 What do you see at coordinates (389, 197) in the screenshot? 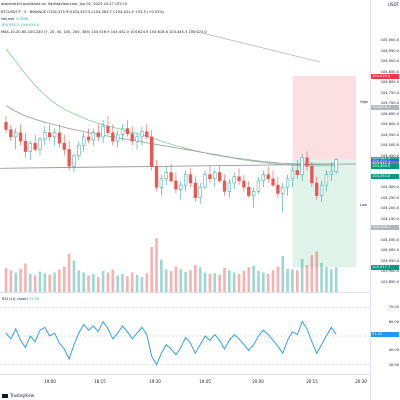
I see `price-tick-label: 104,250.0` at bounding box center [389, 197].